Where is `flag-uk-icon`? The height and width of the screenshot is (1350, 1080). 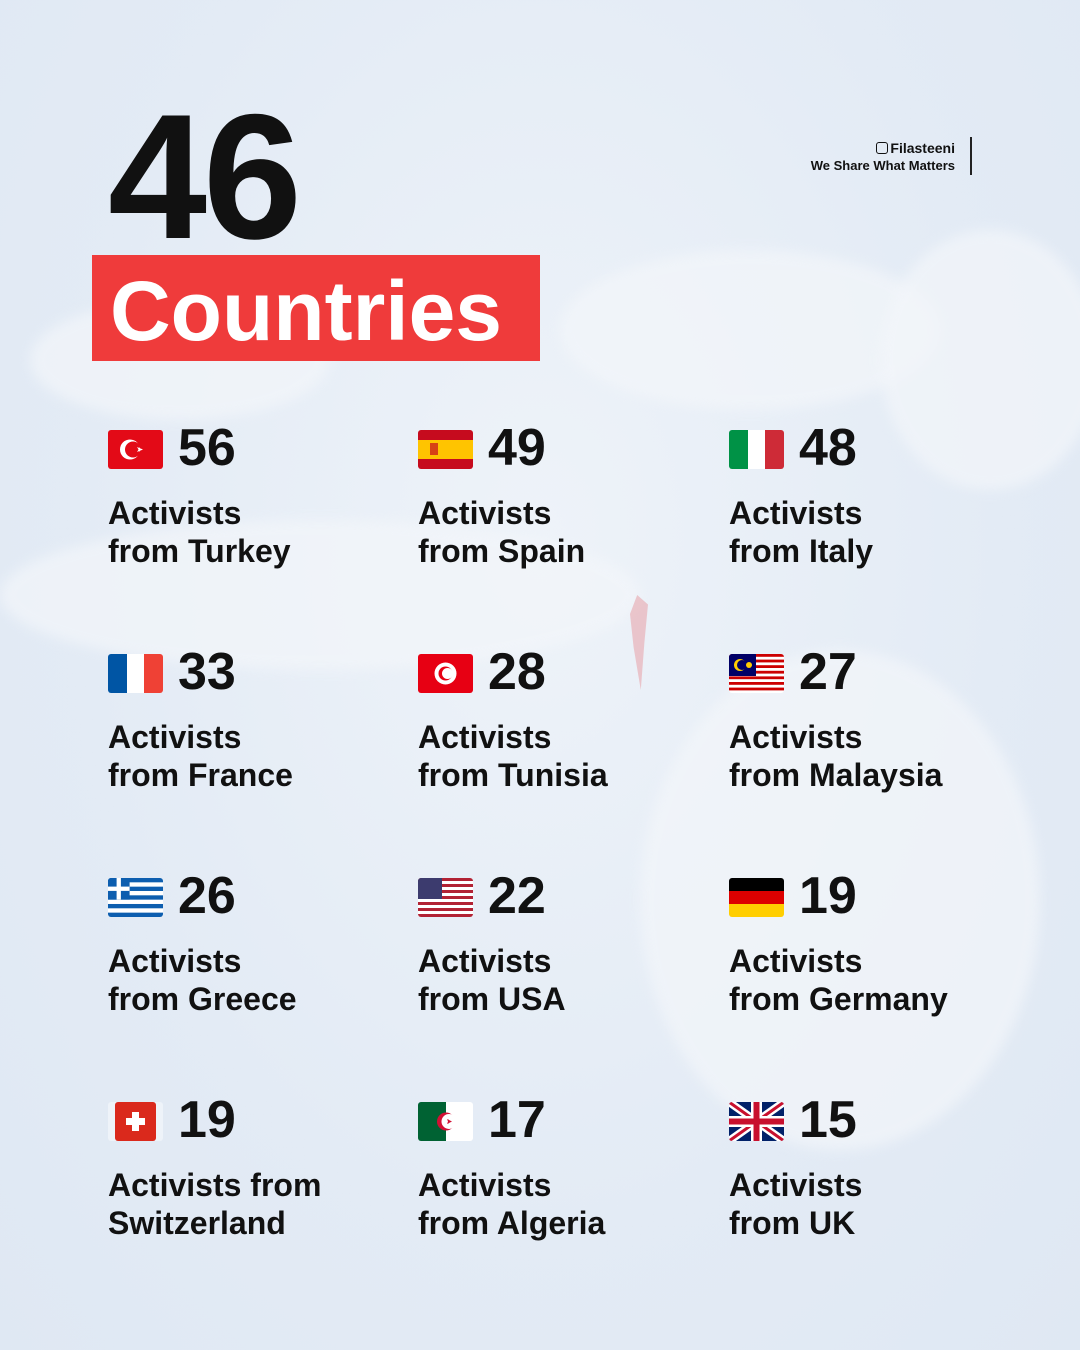
flag-uk-icon is located at coordinates (756, 1121).